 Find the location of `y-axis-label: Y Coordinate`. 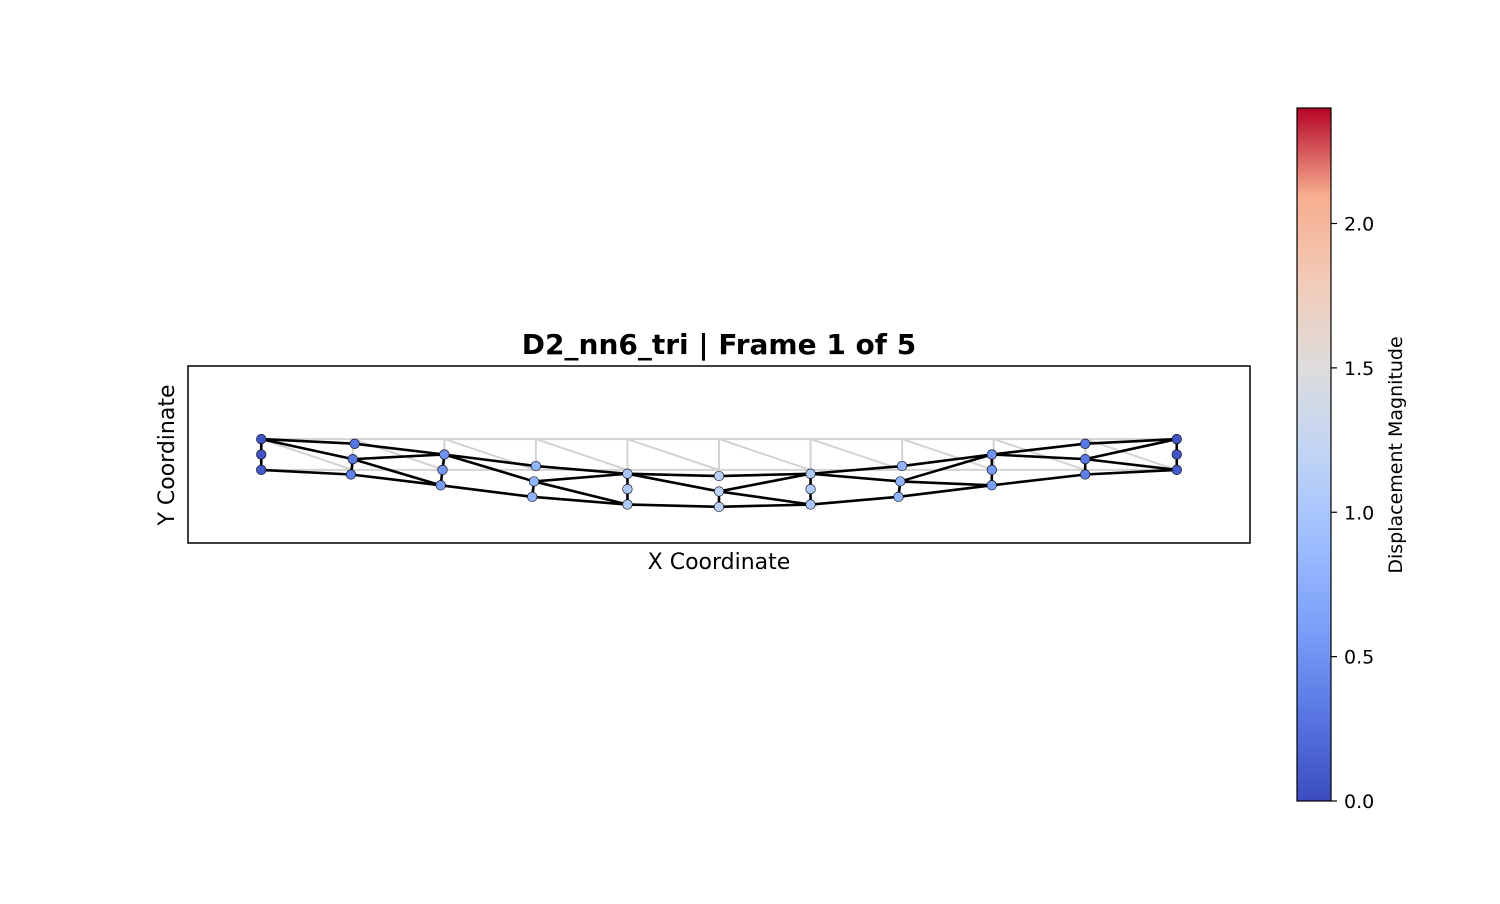

y-axis-label: Y Coordinate is located at coordinates (167, 455).